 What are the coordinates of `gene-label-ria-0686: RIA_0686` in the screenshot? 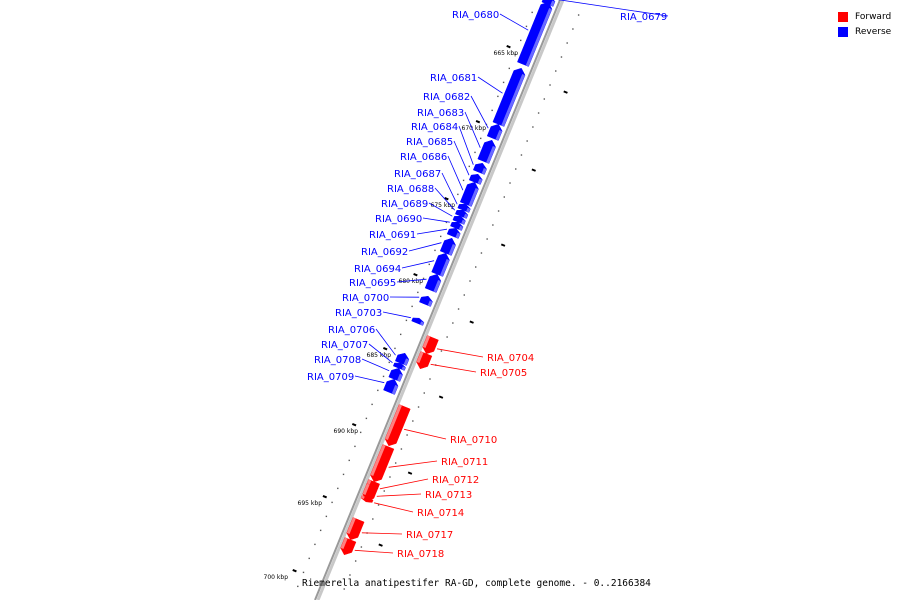 It's located at (423, 157).